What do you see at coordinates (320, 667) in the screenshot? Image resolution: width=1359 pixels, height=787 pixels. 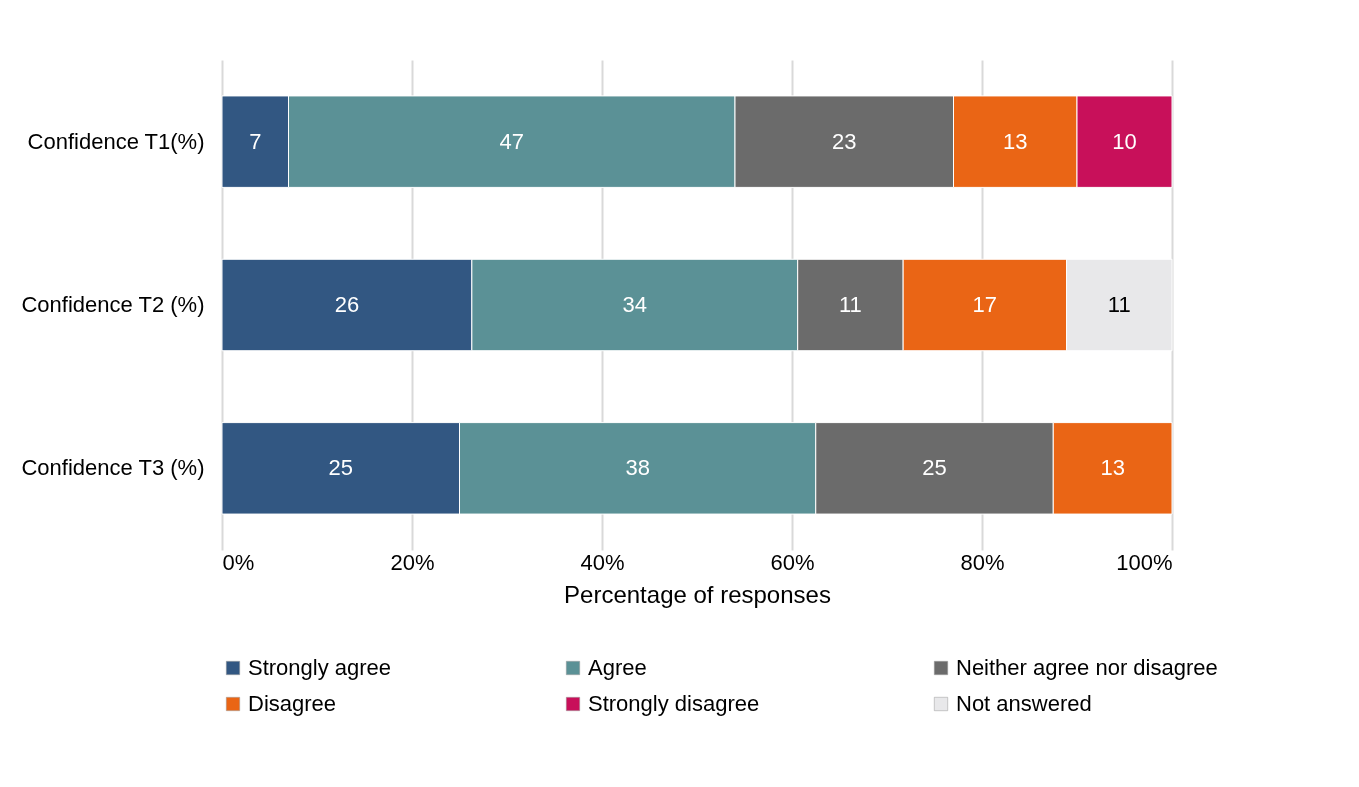 I see `legend-label: Strongly agree` at bounding box center [320, 667].